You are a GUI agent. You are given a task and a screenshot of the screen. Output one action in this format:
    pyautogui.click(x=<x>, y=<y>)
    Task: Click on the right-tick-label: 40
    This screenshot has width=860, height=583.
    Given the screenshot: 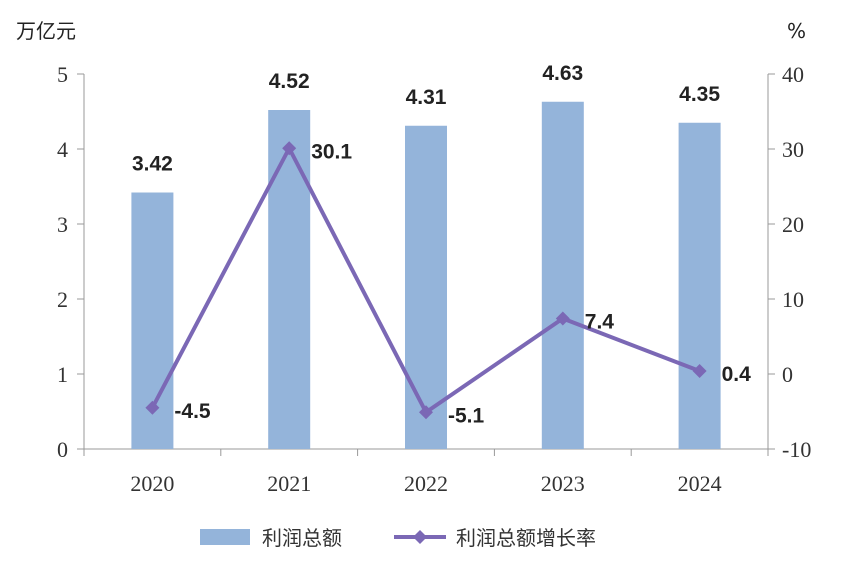 What is the action you would take?
    pyautogui.click(x=793, y=74)
    